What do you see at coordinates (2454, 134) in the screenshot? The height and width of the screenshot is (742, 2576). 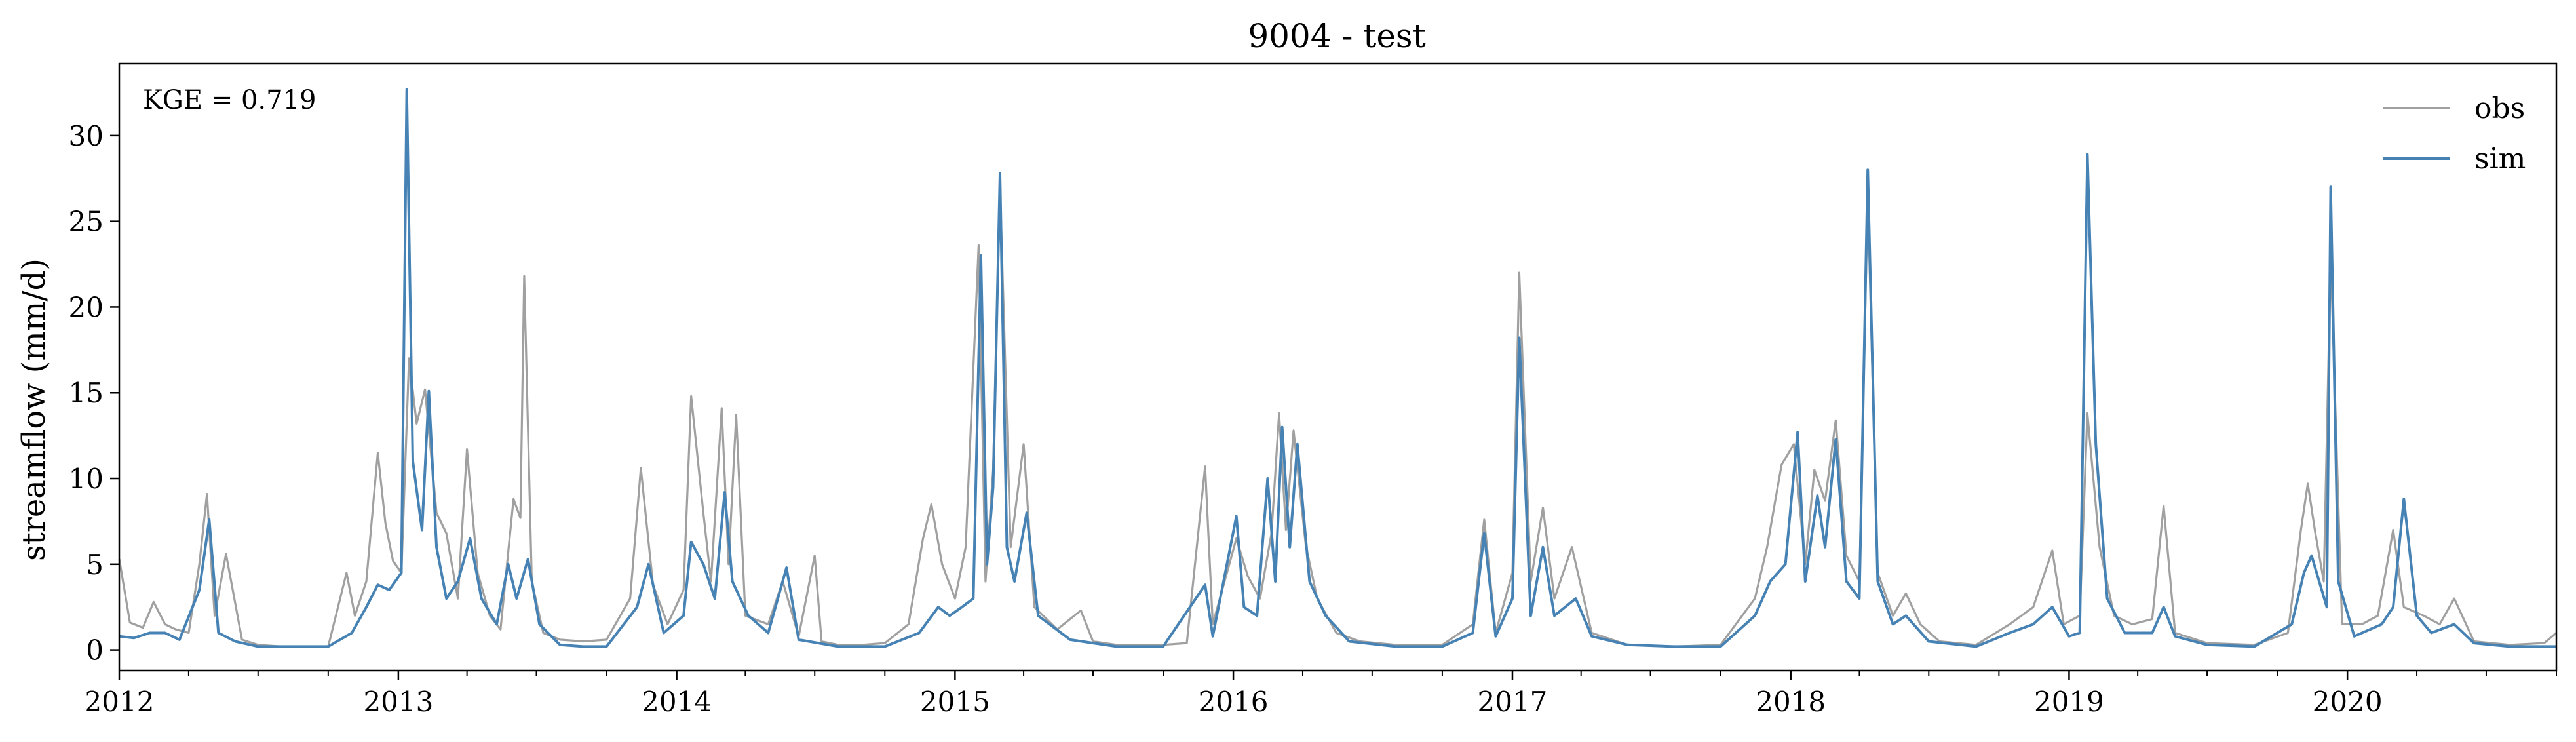 I see `legend: obs sim` at bounding box center [2454, 134].